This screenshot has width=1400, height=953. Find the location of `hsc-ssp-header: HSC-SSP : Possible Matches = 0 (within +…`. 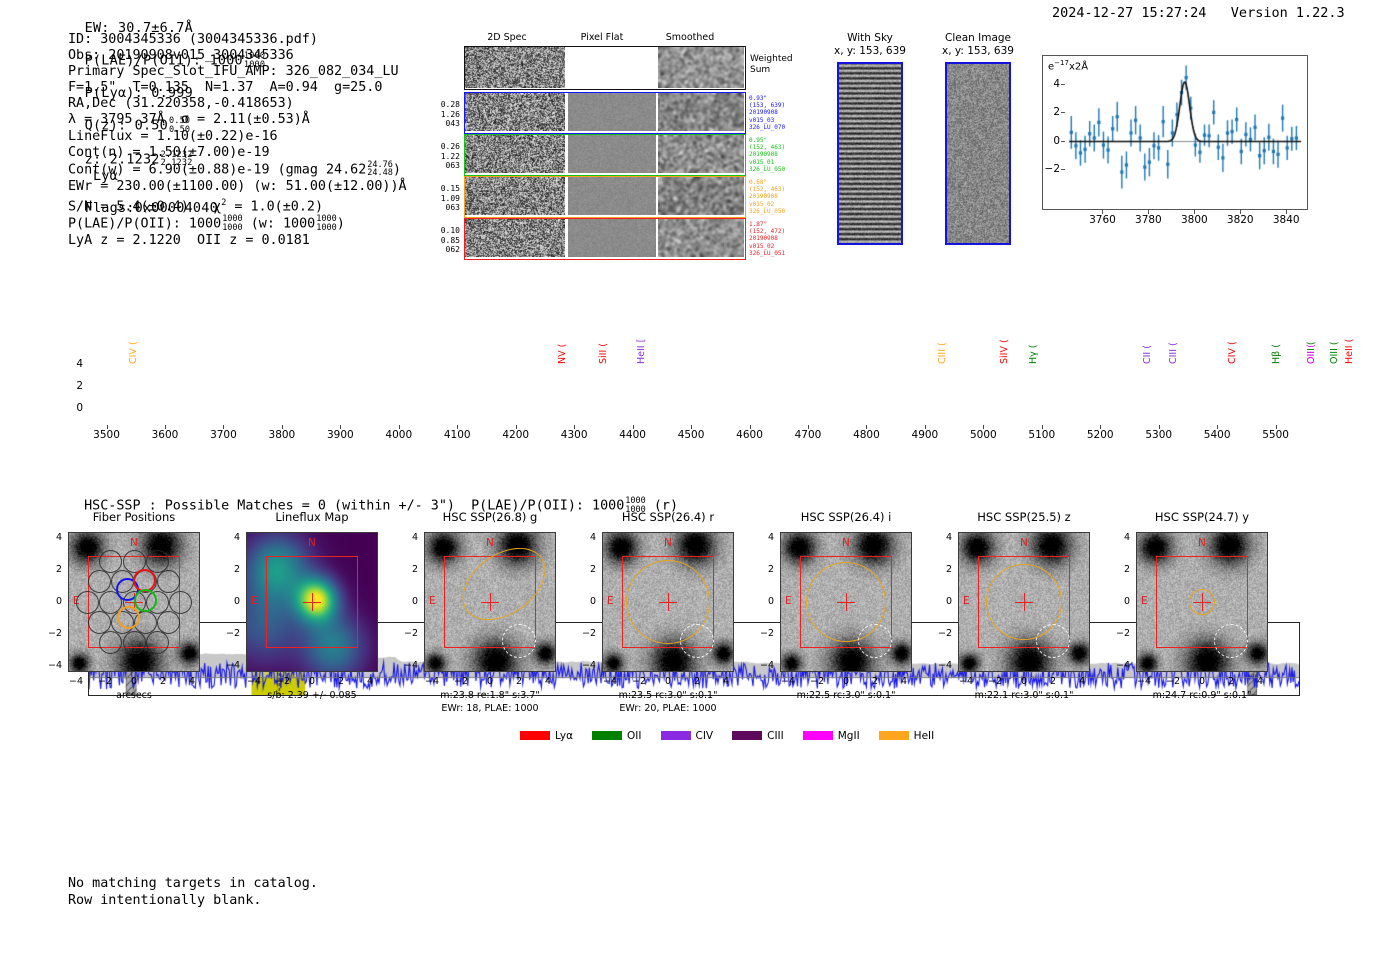

hsc-ssp-header: HSC-SSP : Possible Matches = 0 (within +… is located at coordinates (381, 505).